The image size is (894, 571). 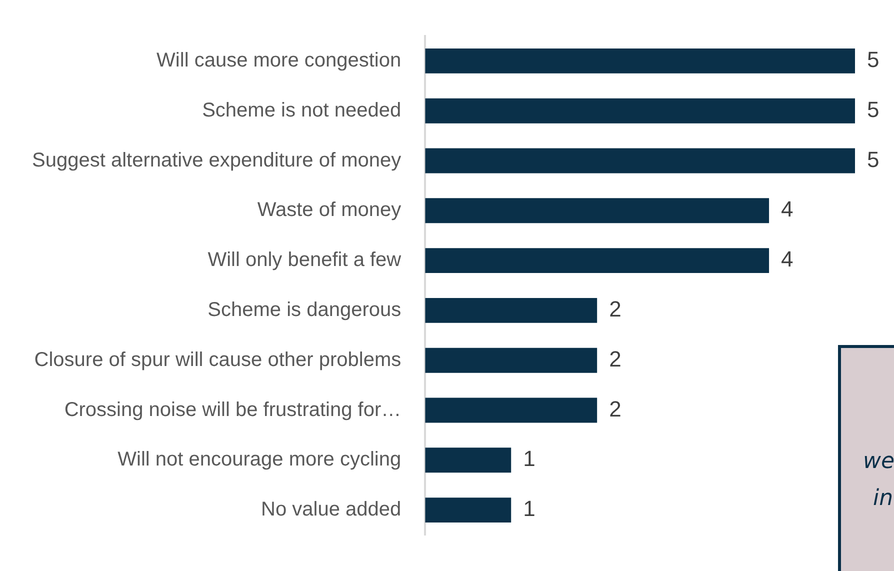 What do you see at coordinates (218, 359) in the screenshot?
I see `y-tick-label: Closure of spur will cause other problems` at bounding box center [218, 359].